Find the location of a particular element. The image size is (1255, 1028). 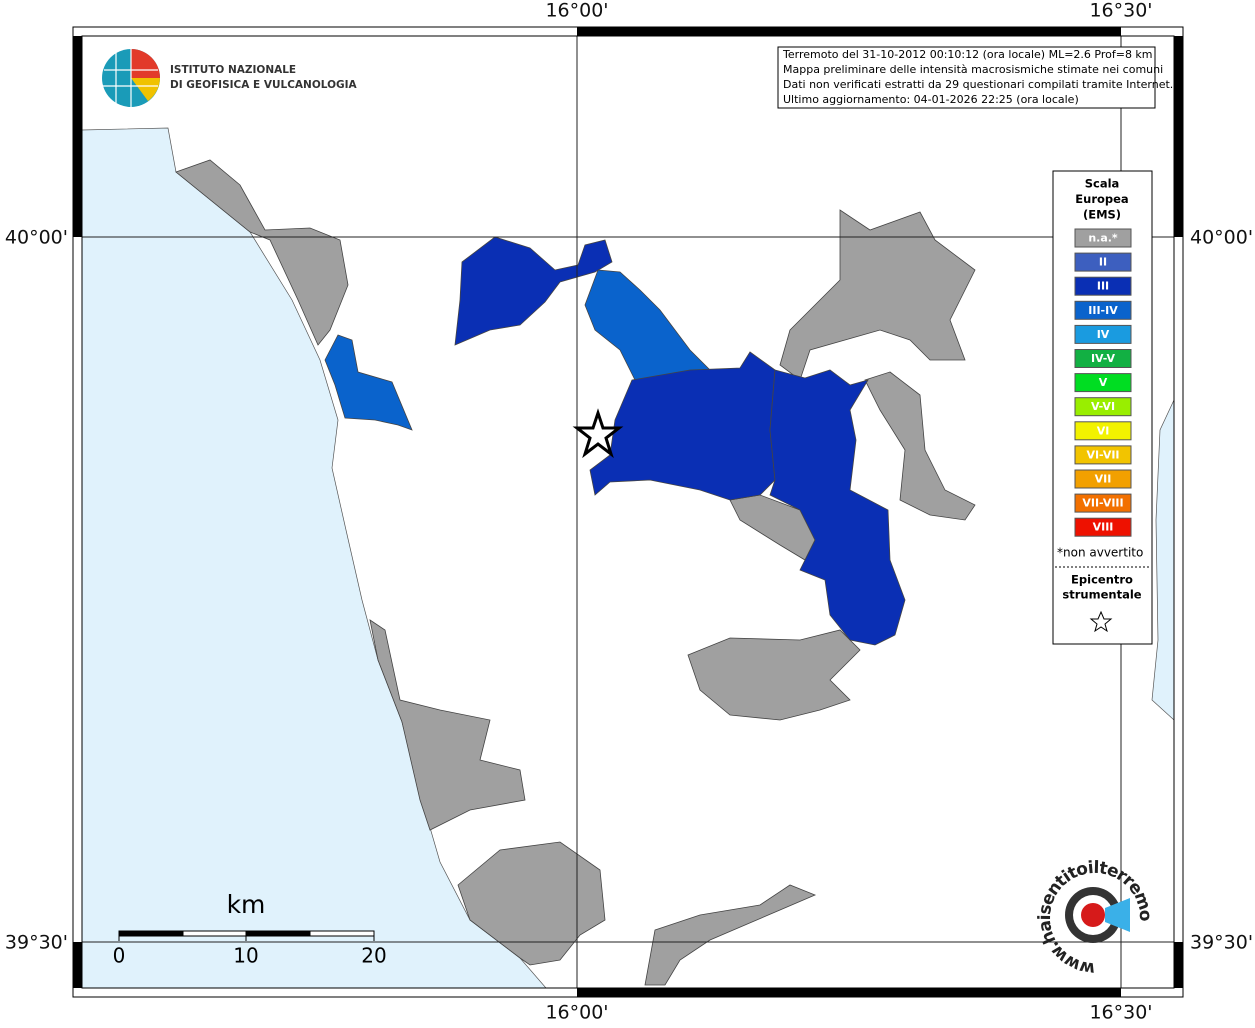

logo-text: DI GEOFISICA E VULCANOLOGIA is located at coordinates (264, 85).